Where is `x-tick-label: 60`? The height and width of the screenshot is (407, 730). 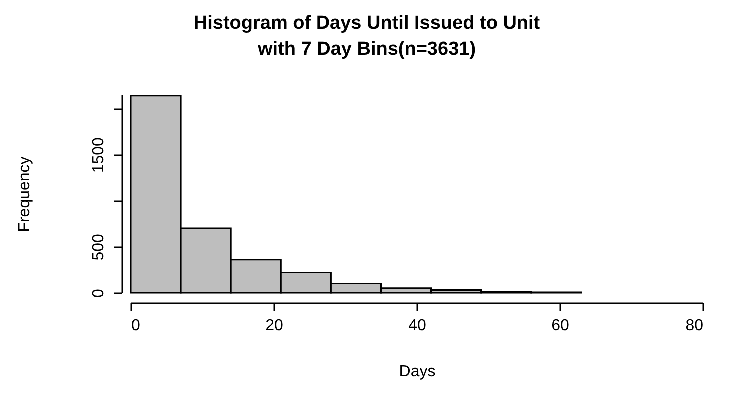 x-tick-label: 60 is located at coordinates (561, 326).